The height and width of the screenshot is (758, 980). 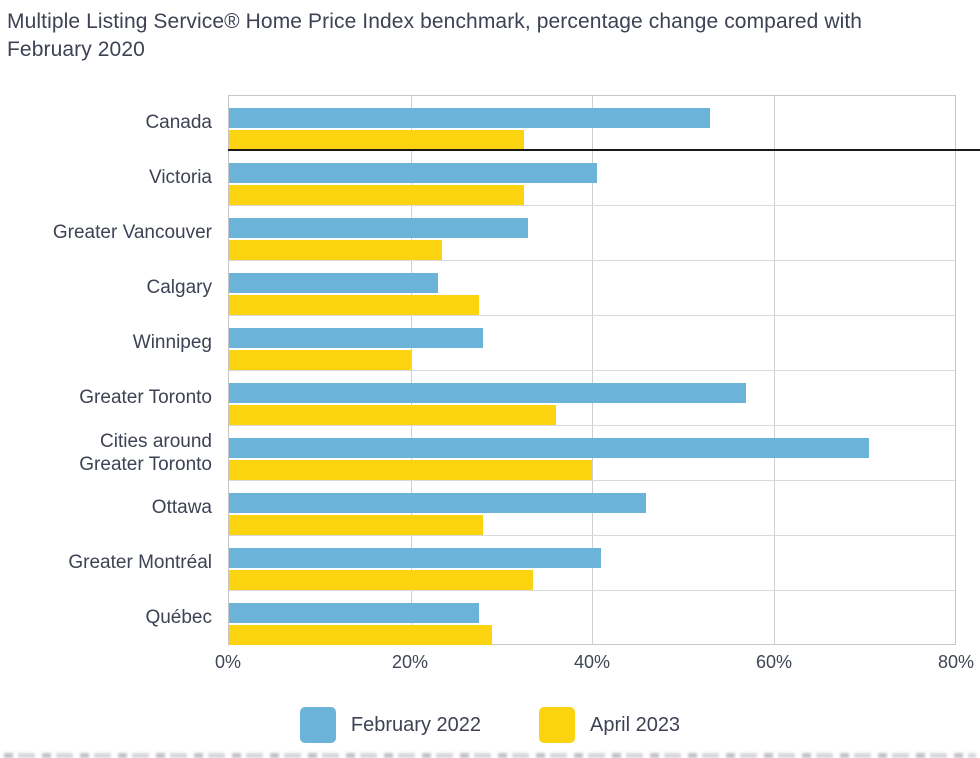 I want to click on category-label: Greater Toronto, so click(x=145, y=397).